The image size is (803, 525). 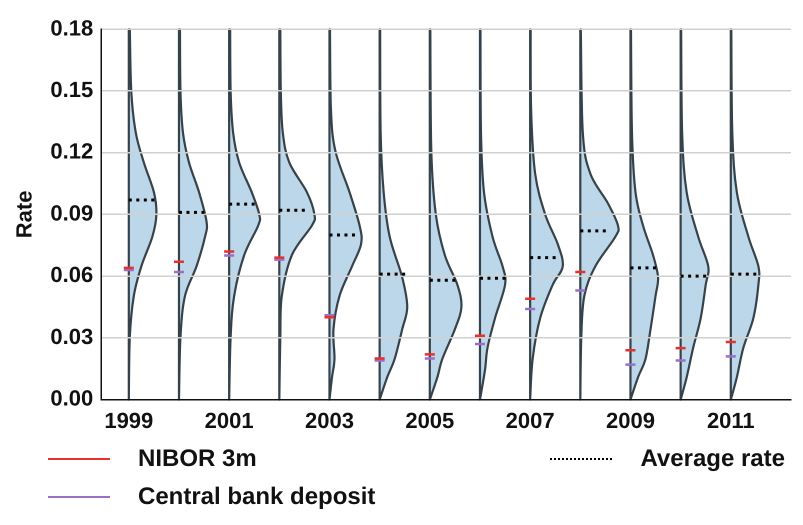 I want to click on y-tick-label: 0.15, so click(x=72, y=89).